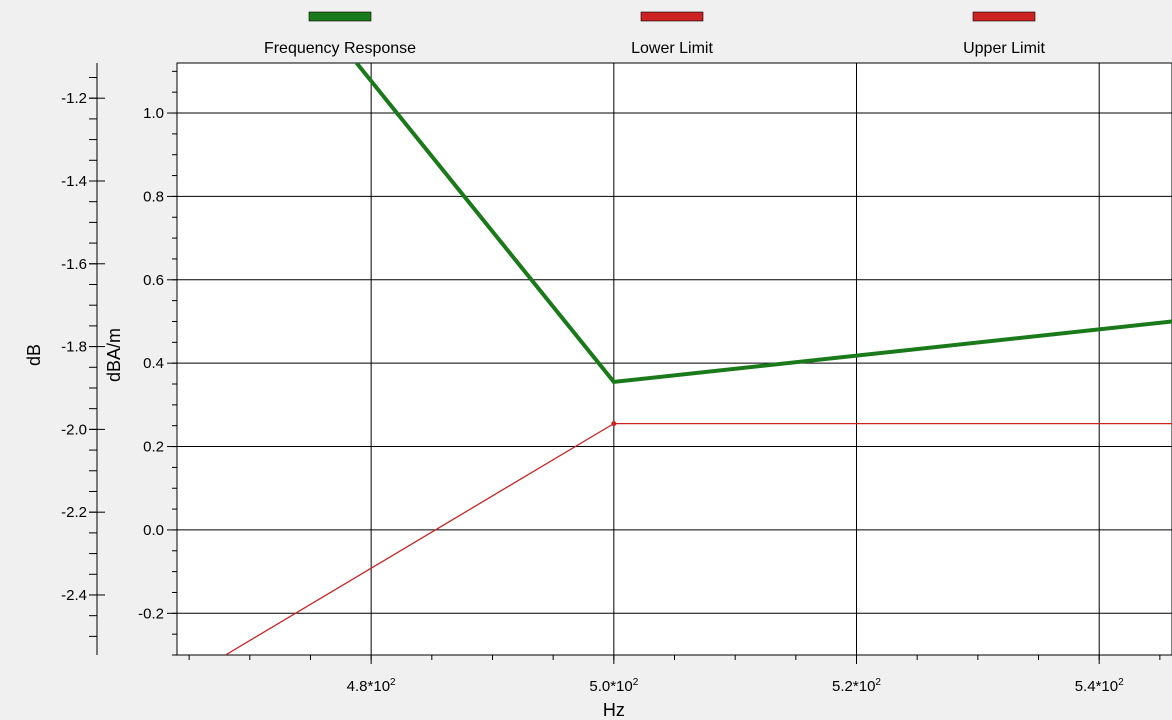 The height and width of the screenshot is (720, 1172). What do you see at coordinates (151, 613) in the screenshot?
I see `y-axis-inner-tick-label: -0.2` at bounding box center [151, 613].